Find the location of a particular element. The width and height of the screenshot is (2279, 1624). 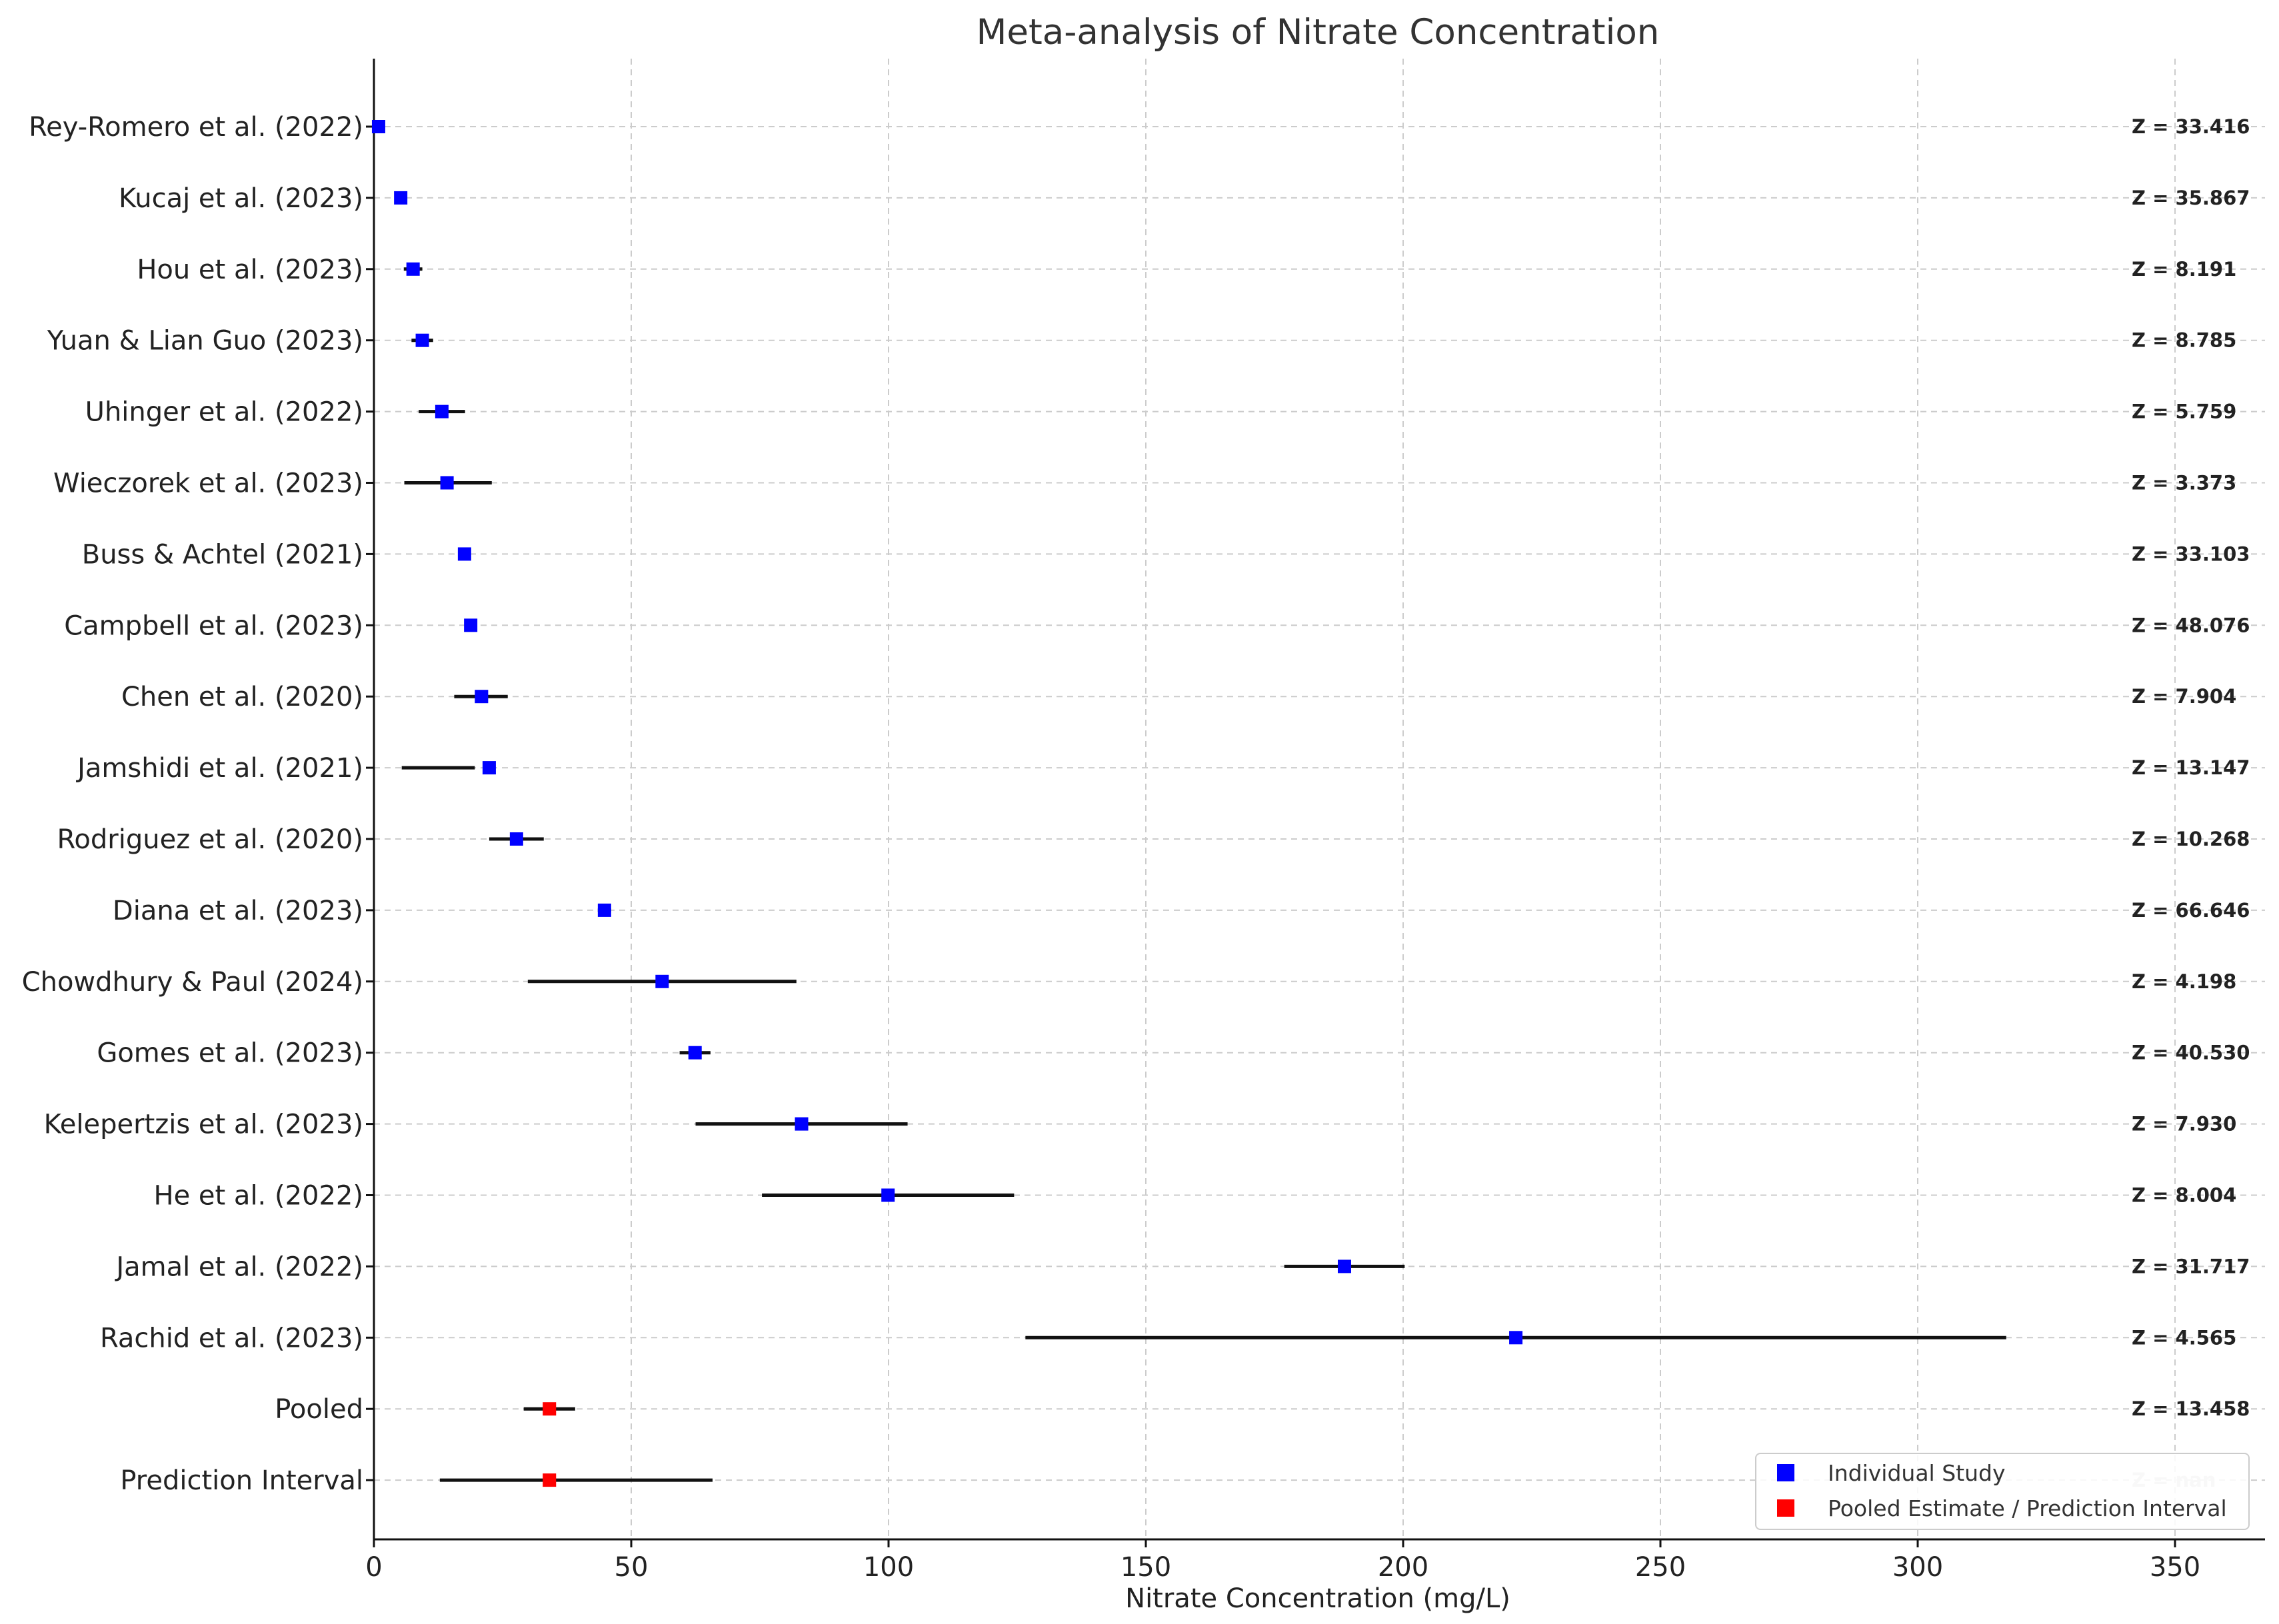

study-row: He et al. (2022) Z = 8.004 is located at coordinates (1196, 1196).